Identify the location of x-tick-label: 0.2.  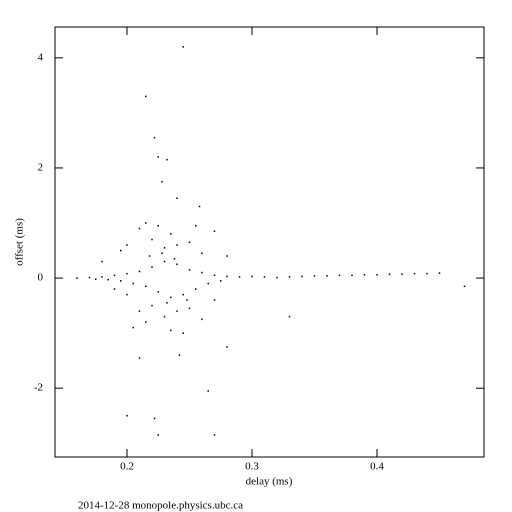
(127, 467).